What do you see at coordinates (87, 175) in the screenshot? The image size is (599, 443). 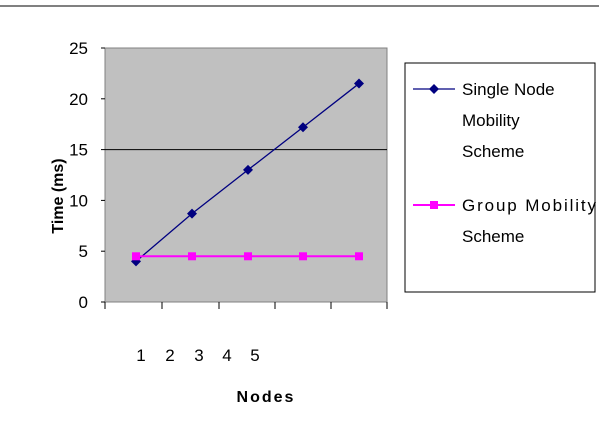 I see `y-axis: 0 5 10 15 20 25` at bounding box center [87, 175].